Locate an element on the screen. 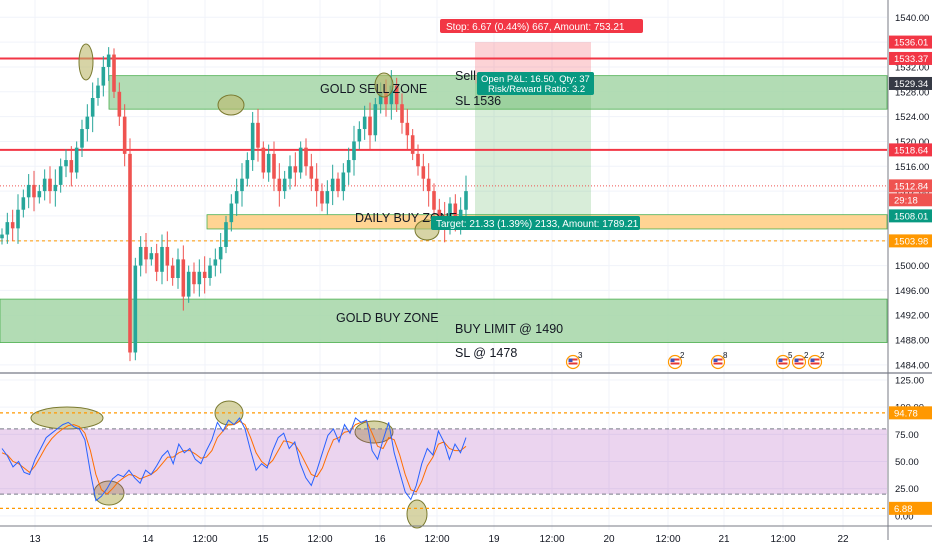 The width and height of the screenshot is (932, 555). gold-buy-zone is located at coordinates (444, 320).